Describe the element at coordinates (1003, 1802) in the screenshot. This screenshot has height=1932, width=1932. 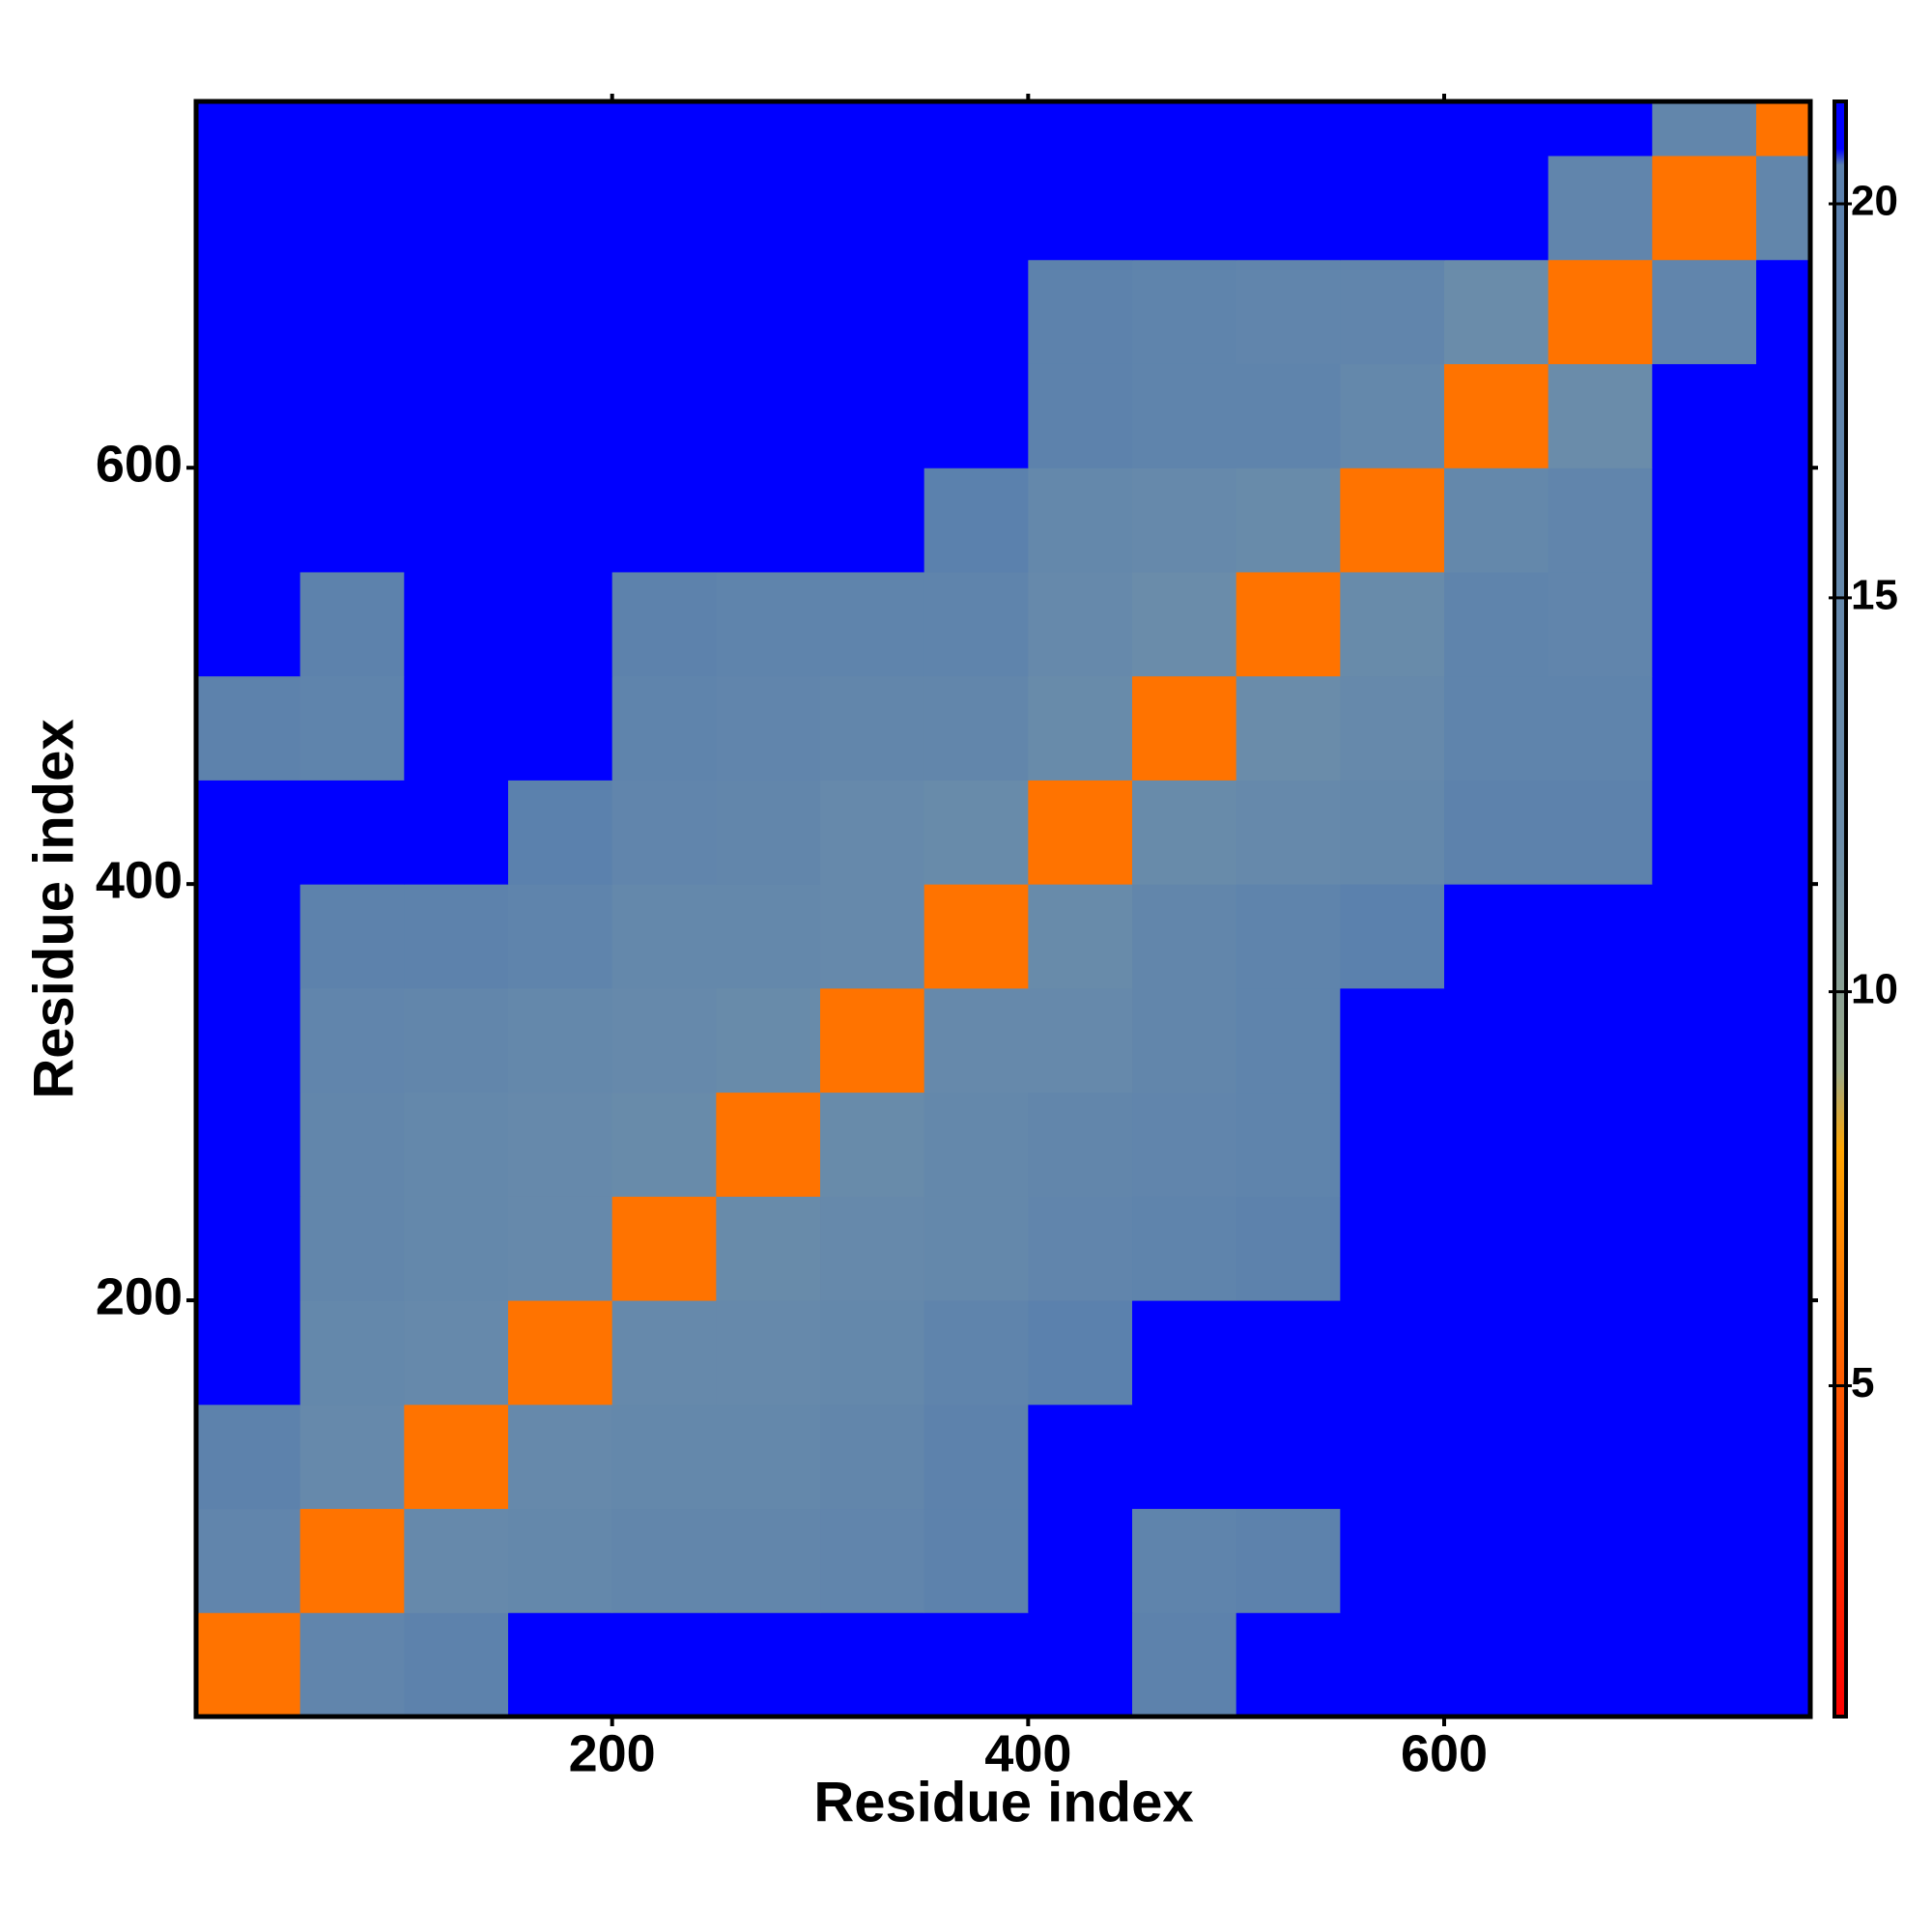
I see `x-axis-title: Residue index` at that location.